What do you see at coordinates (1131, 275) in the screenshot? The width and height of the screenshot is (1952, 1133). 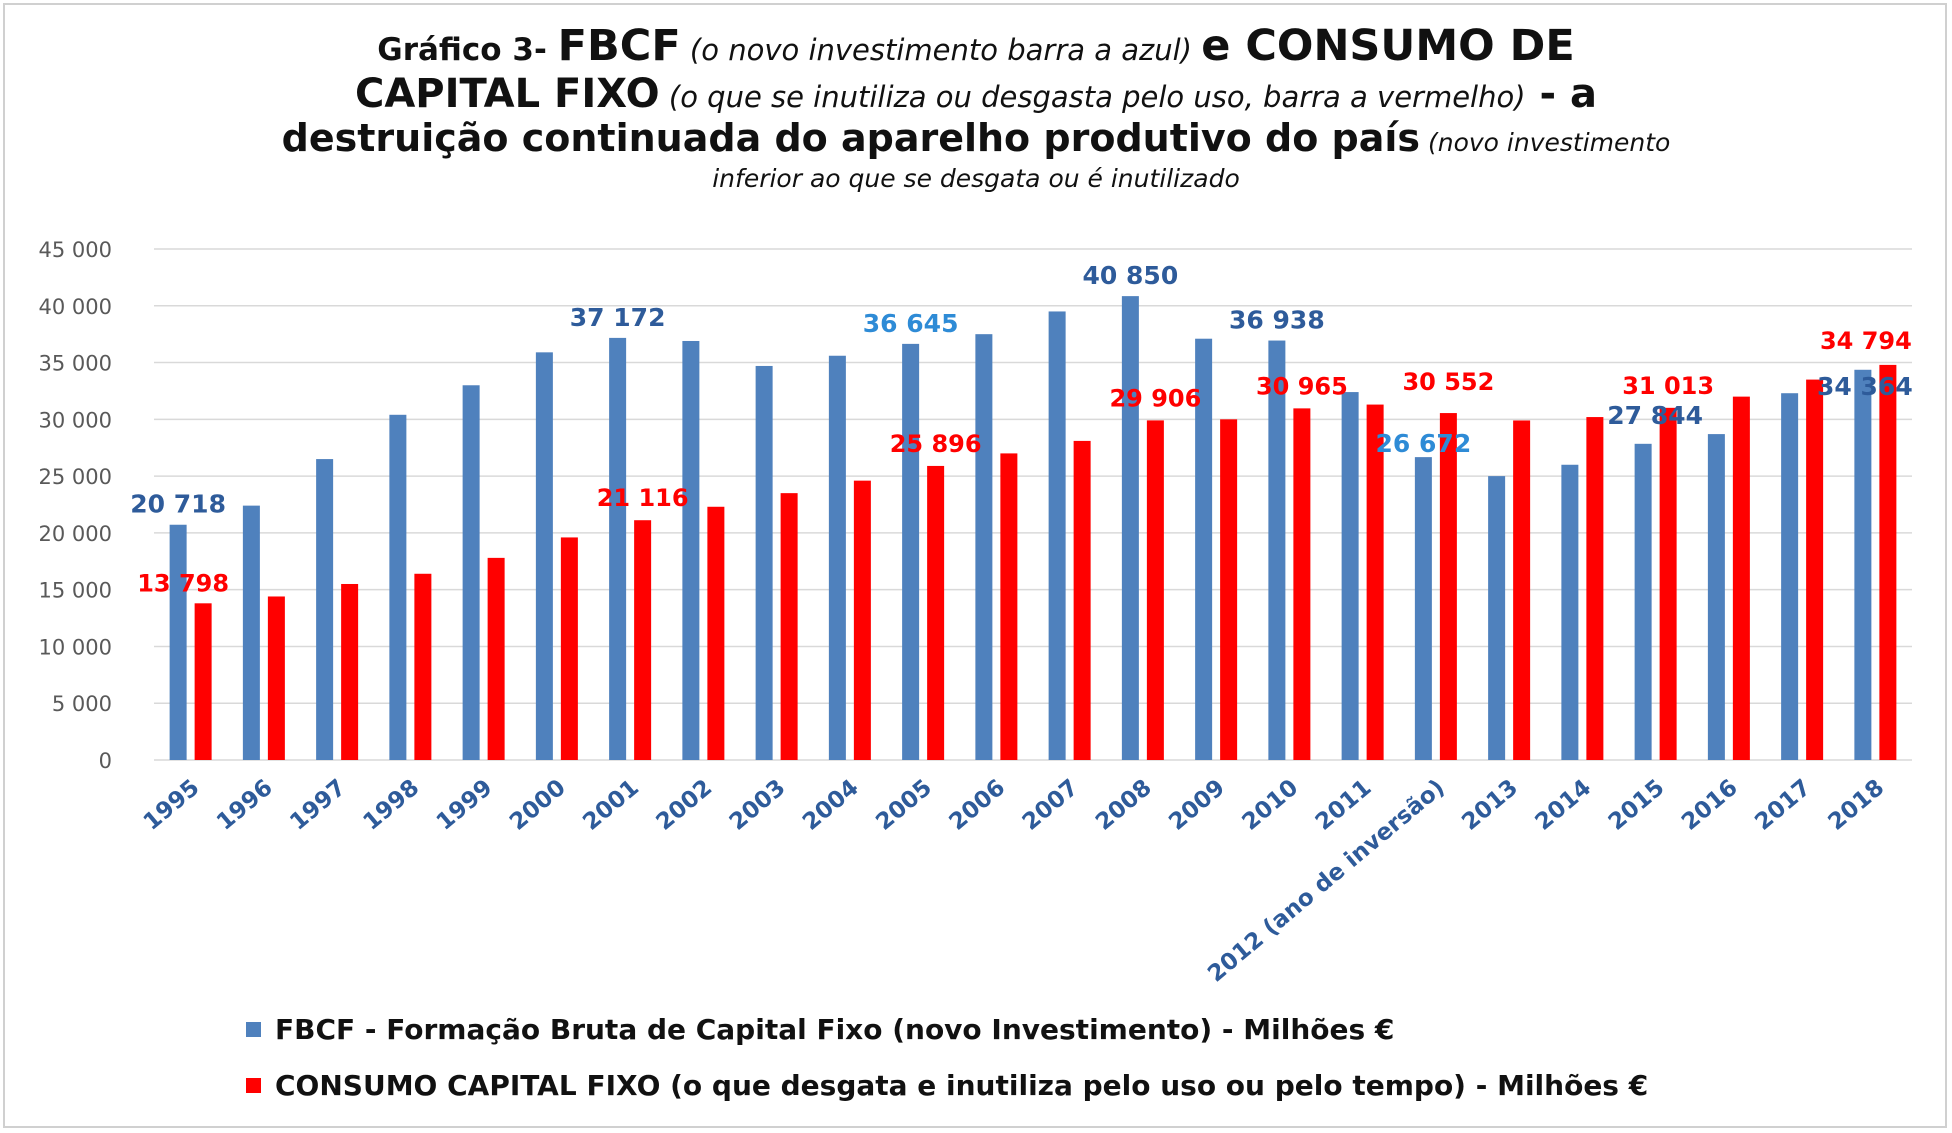 I see `data-label-fbcf: 40 850` at bounding box center [1131, 275].